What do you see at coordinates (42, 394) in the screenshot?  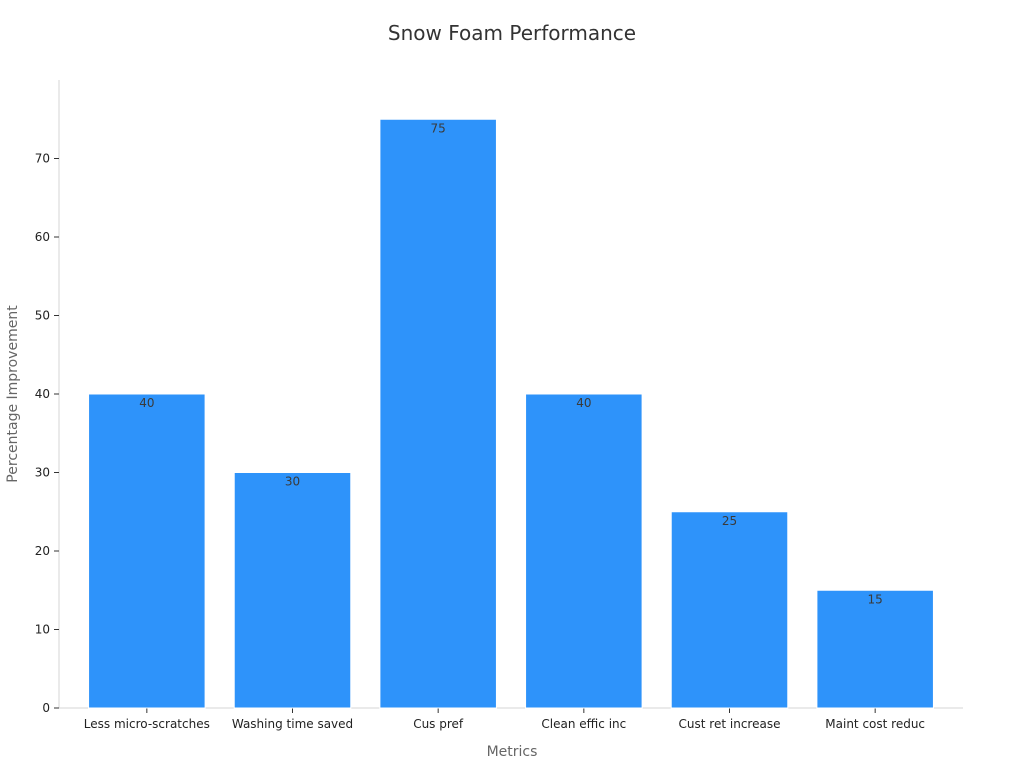 I see `y-tick-label: 40` at bounding box center [42, 394].